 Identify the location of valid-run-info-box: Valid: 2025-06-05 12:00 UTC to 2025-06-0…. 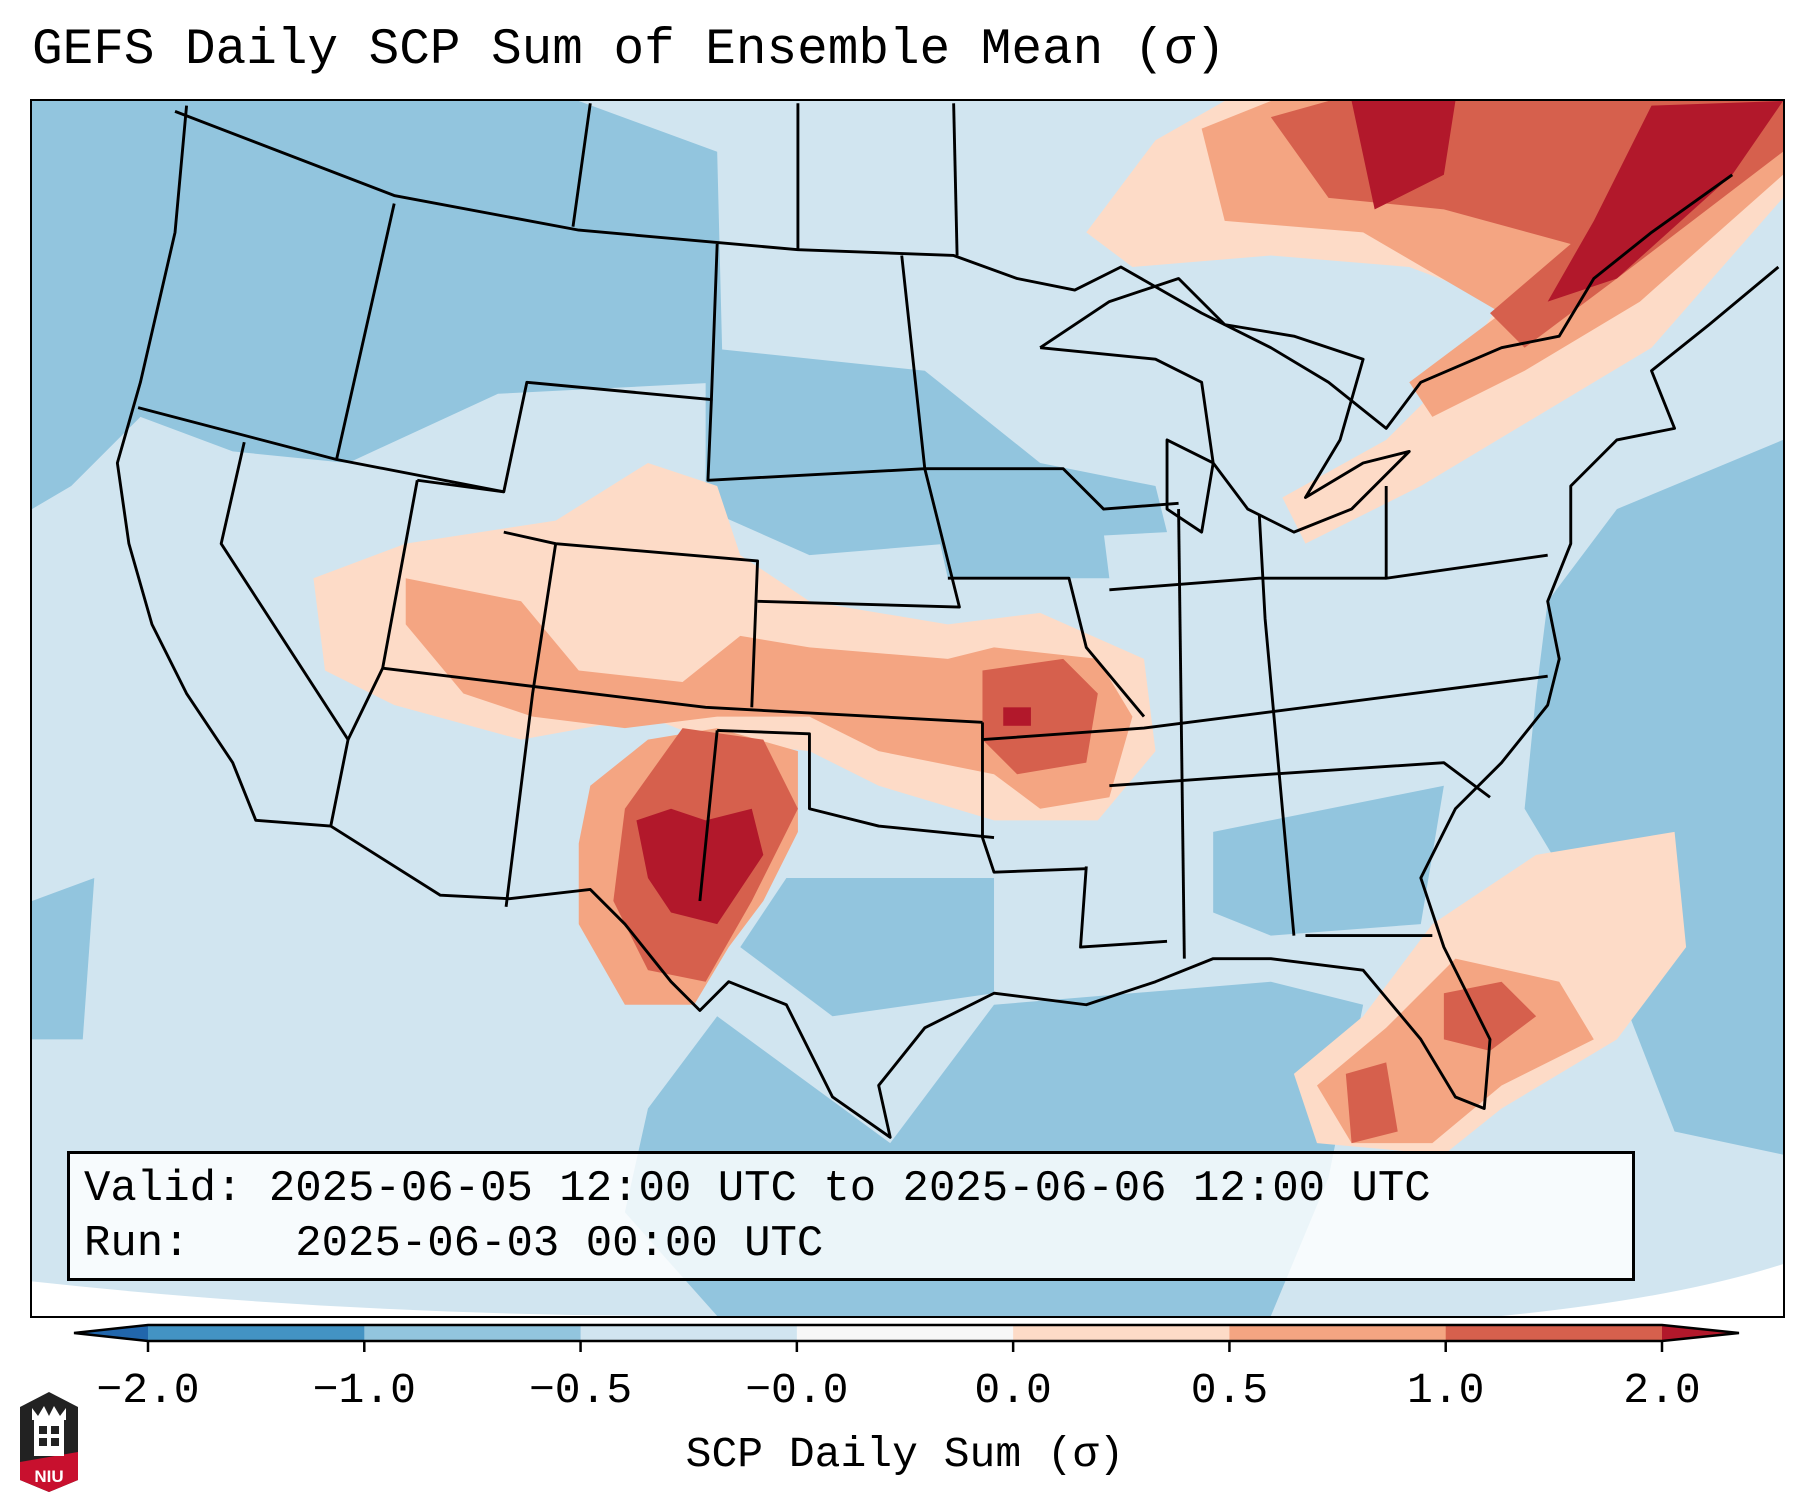
(851, 1216).